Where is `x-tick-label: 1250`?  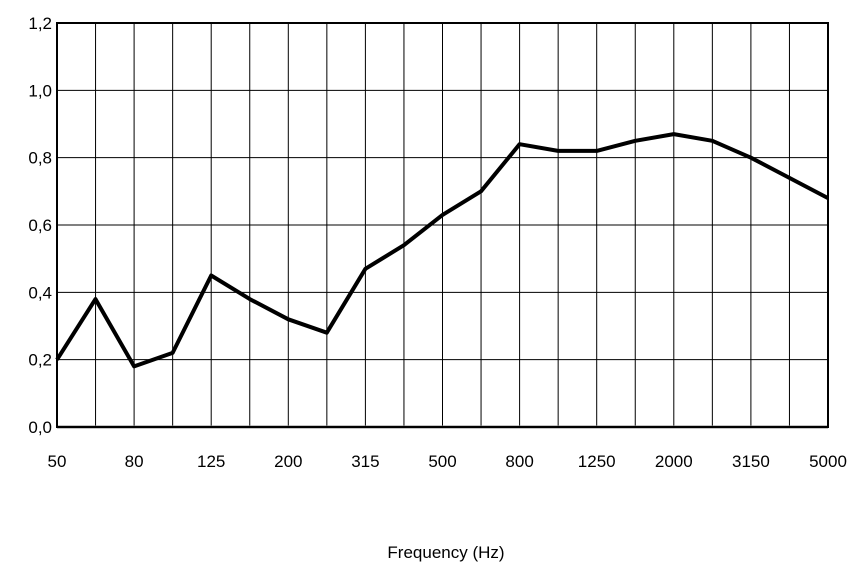 x-tick-label: 1250 is located at coordinates (597, 461).